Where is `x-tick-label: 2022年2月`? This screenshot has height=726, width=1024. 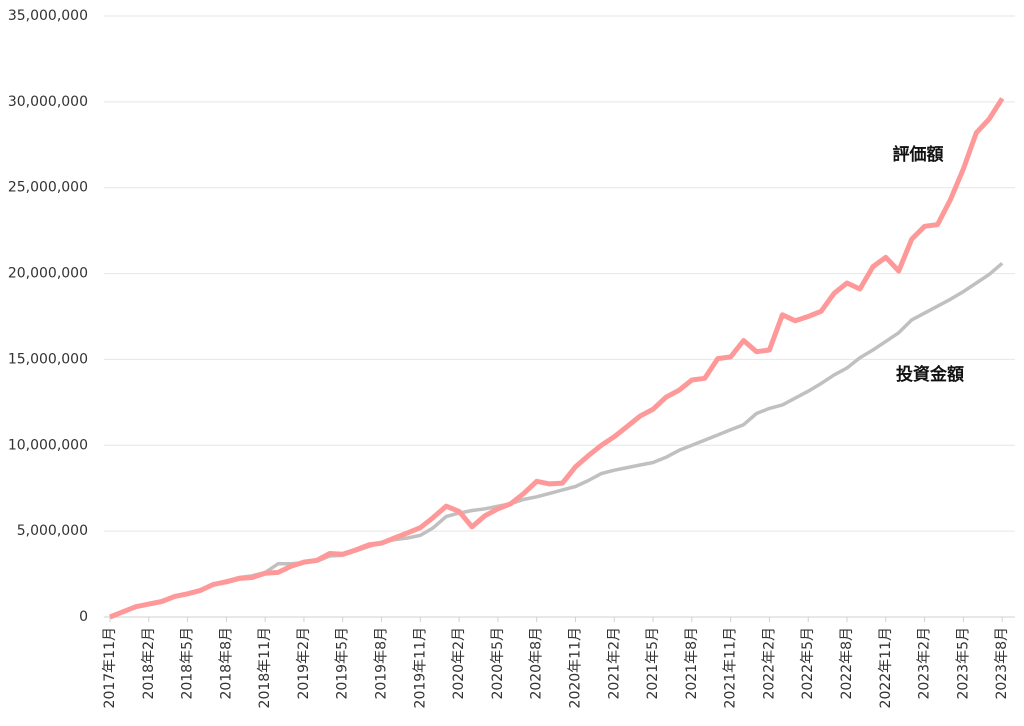
x-tick-label: 2022年2月 is located at coordinates (769, 663).